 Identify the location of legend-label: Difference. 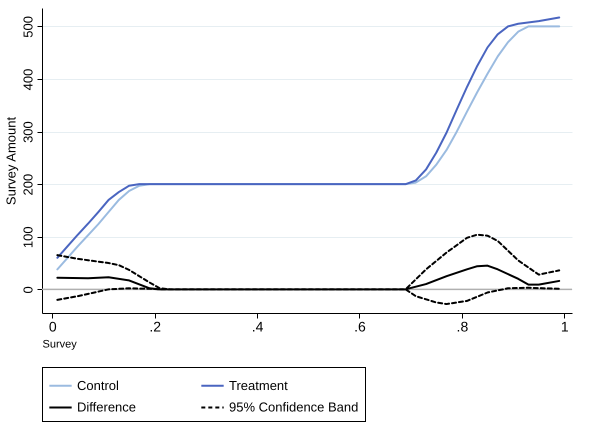
(106, 407).